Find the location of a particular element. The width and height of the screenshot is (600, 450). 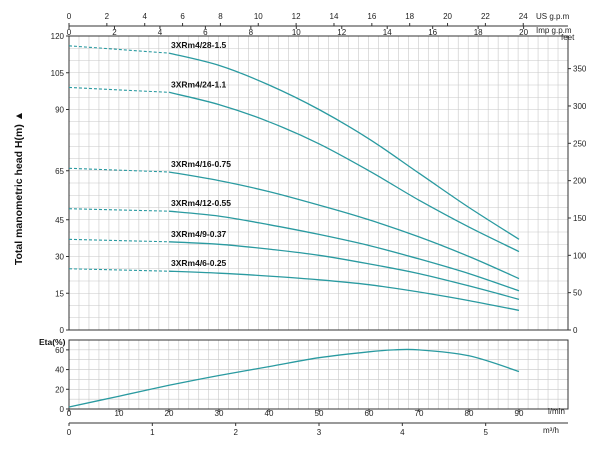

m3h-tick-label: 3 is located at coordinates (319, 432).